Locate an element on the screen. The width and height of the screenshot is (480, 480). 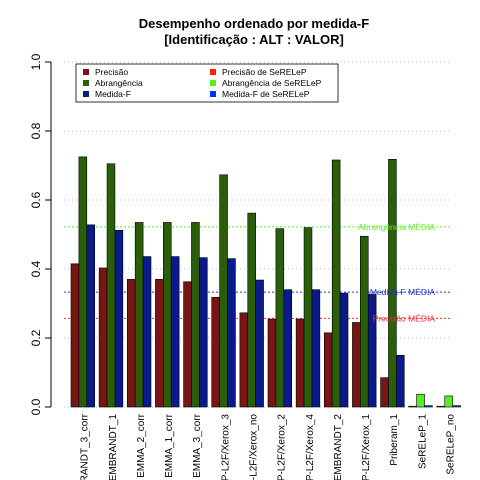
x-tick-label: RANDT_3_corr is located at coordinates (85, 446).